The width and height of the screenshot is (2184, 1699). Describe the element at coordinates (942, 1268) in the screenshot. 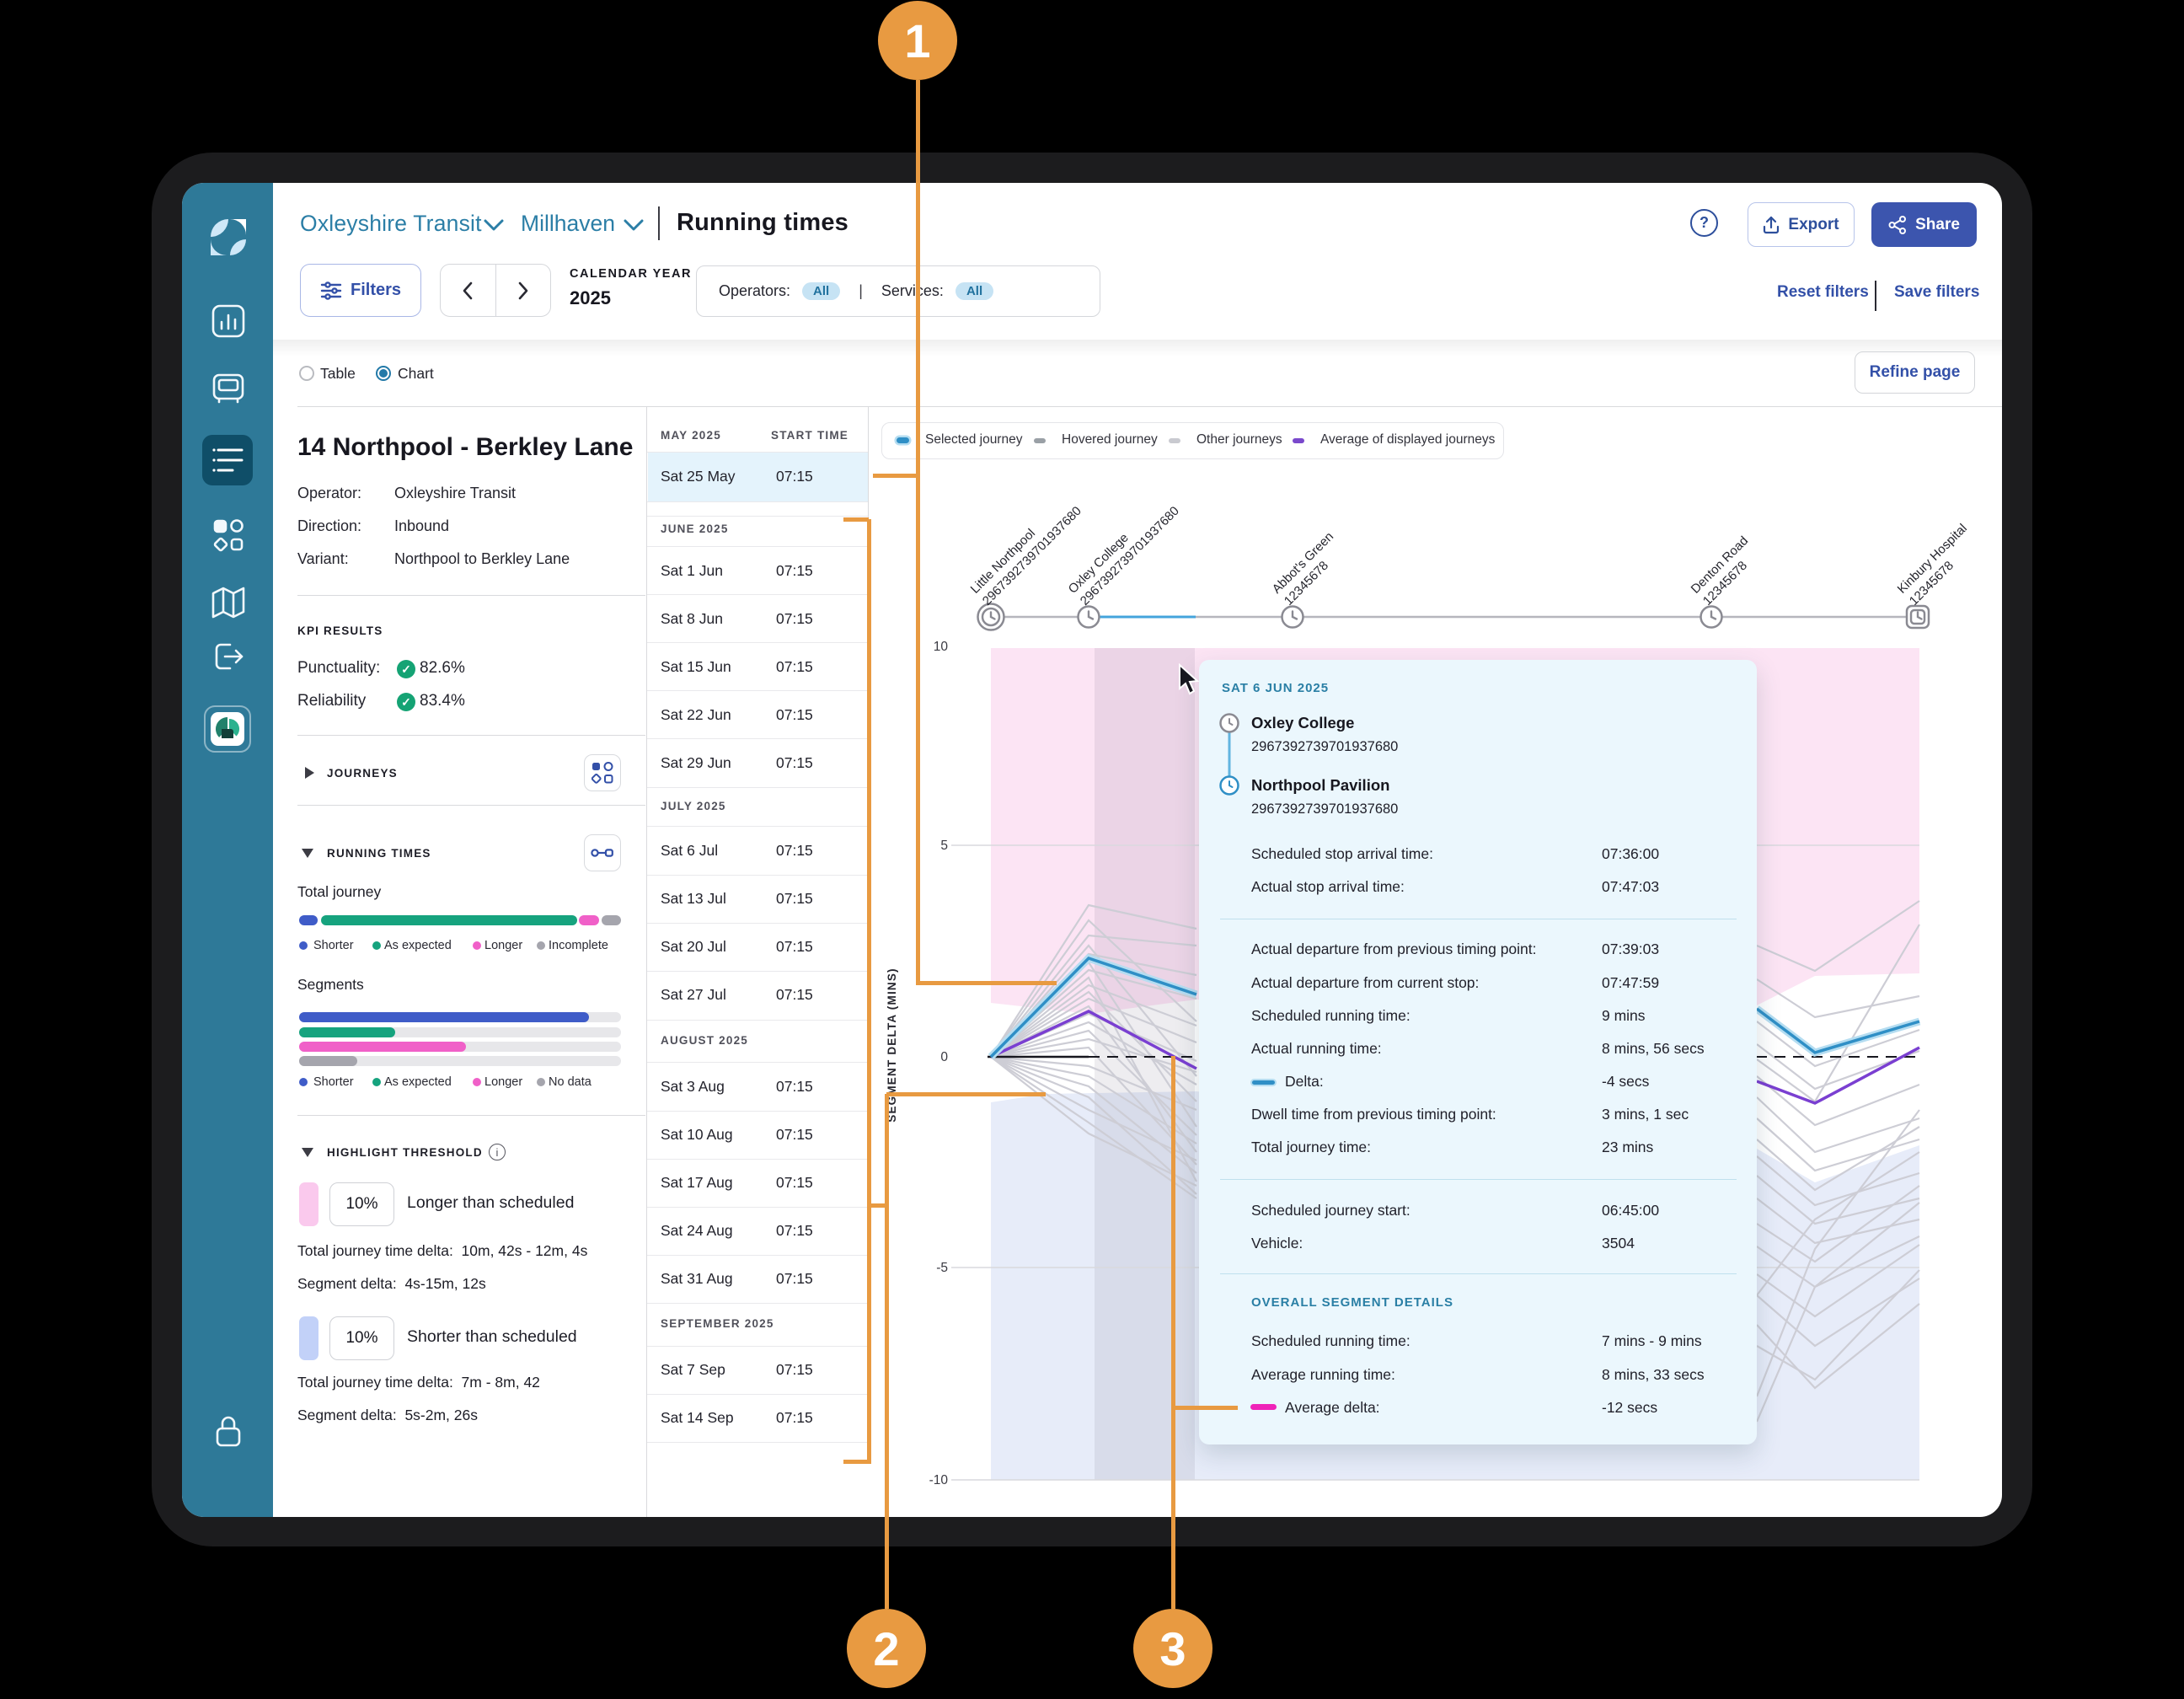

I see `svg-text: -5` at that location.